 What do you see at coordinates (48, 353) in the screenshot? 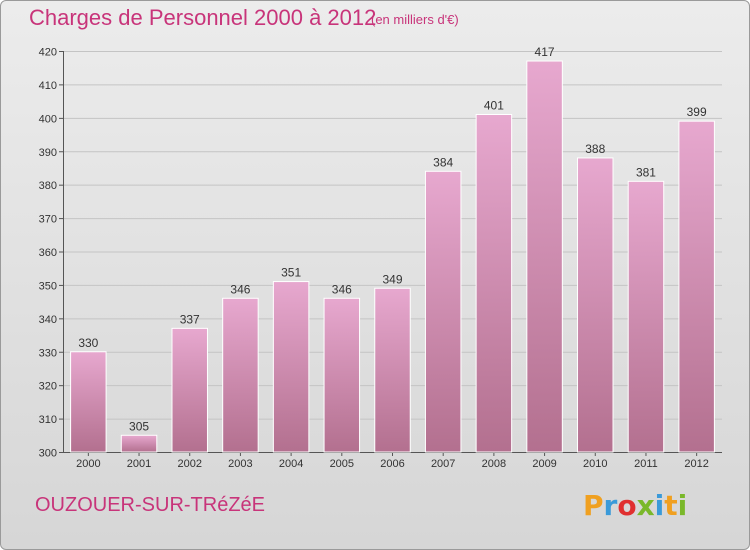
I see `y-tick-label: 330` at bounding box center [48, 353].